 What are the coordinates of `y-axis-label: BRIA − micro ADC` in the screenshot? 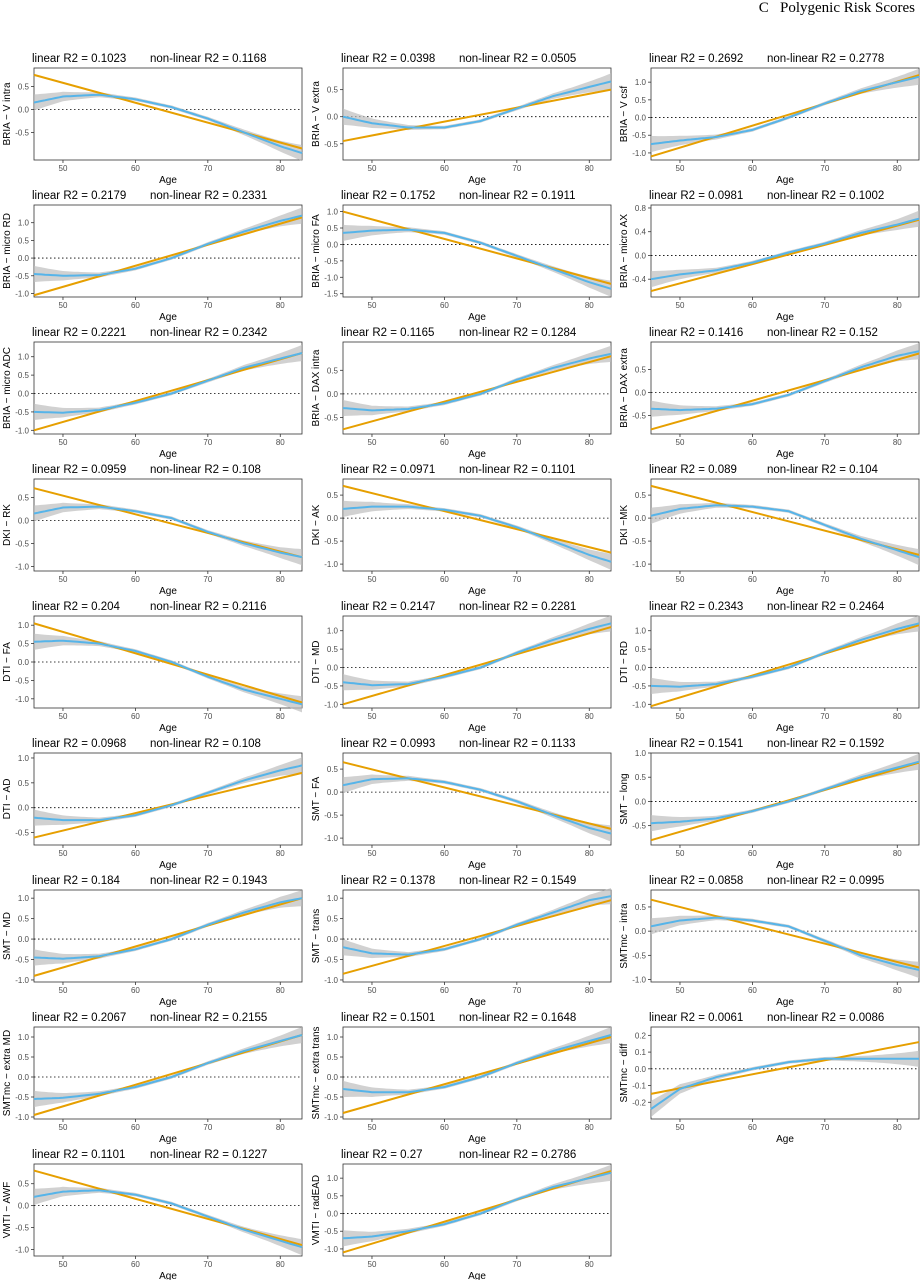 It's located at (7, 388).